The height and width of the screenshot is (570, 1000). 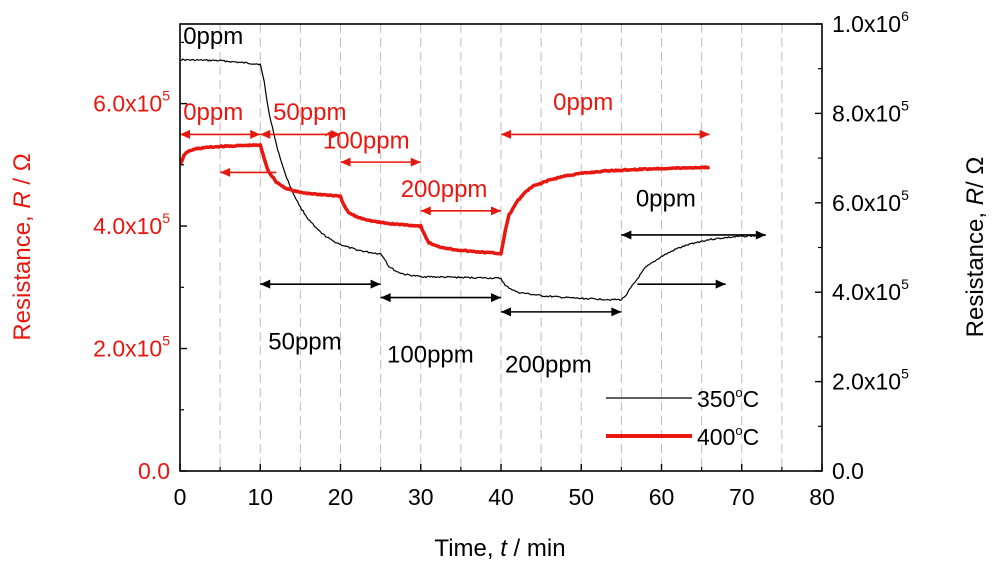 I want to click on annotation-label-2: 100ppm, so click(x=430, y=354).